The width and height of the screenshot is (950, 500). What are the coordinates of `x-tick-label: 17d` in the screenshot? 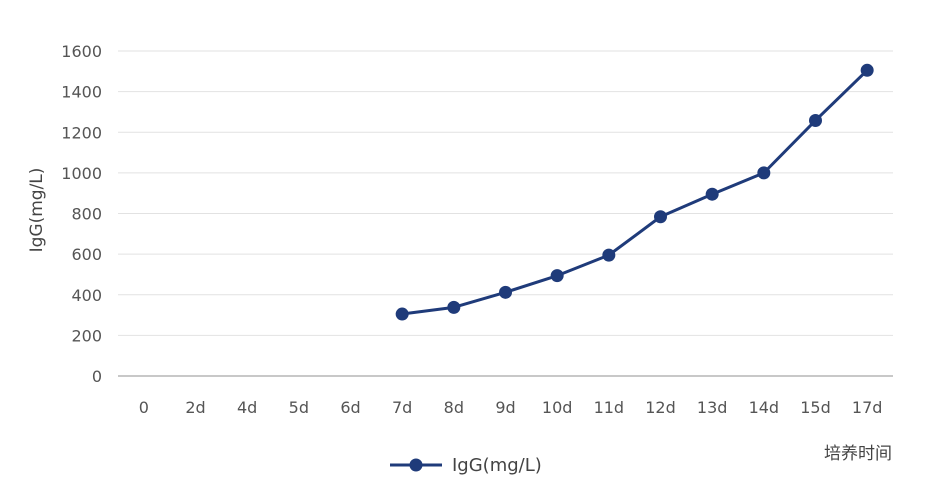 It's located at (867, 407).